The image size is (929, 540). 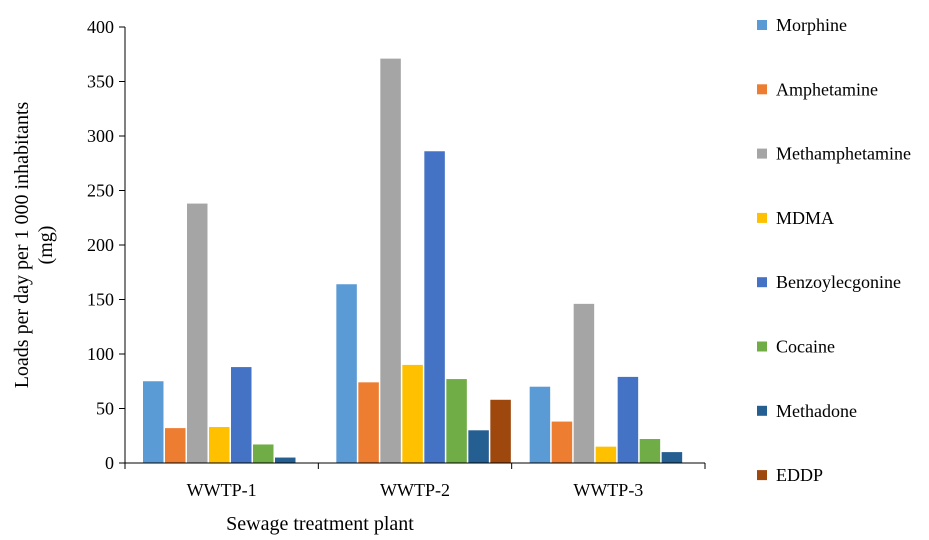 I want to click on x-axis-label: Sewage treatment plant, so click(x=320, y=524).